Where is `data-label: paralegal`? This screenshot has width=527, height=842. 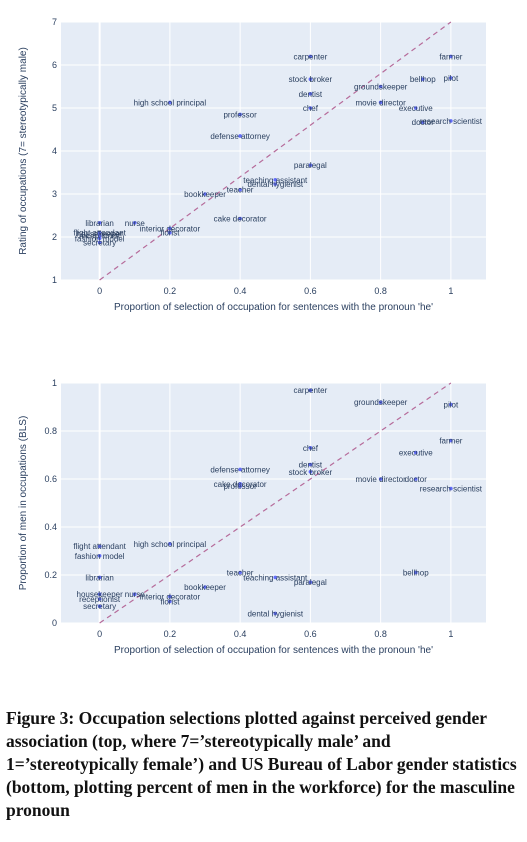 data-label: paralegal is located at coordinates (310, 165).